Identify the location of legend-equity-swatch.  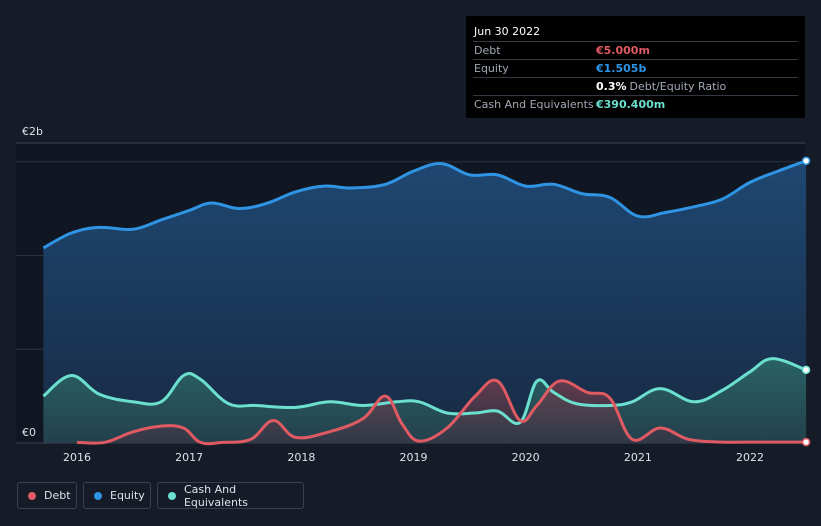
(98, 495).